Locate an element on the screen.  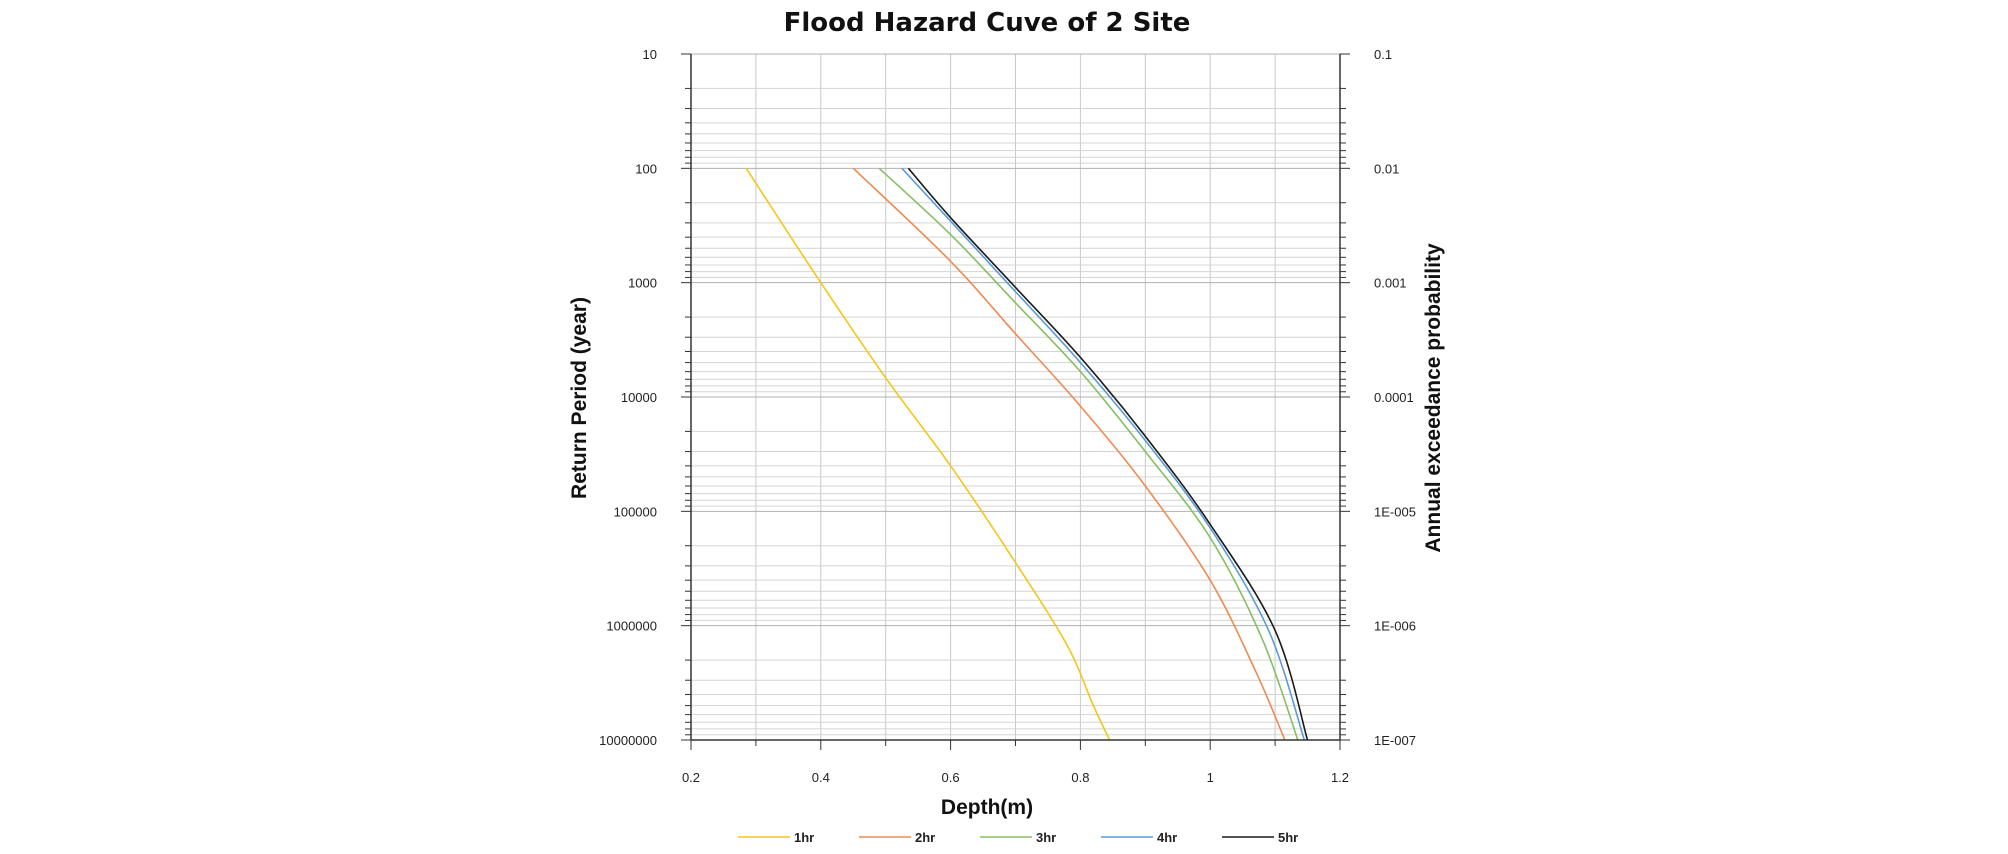
x-tick-label: 1 is located at coordinates (1210, 777).